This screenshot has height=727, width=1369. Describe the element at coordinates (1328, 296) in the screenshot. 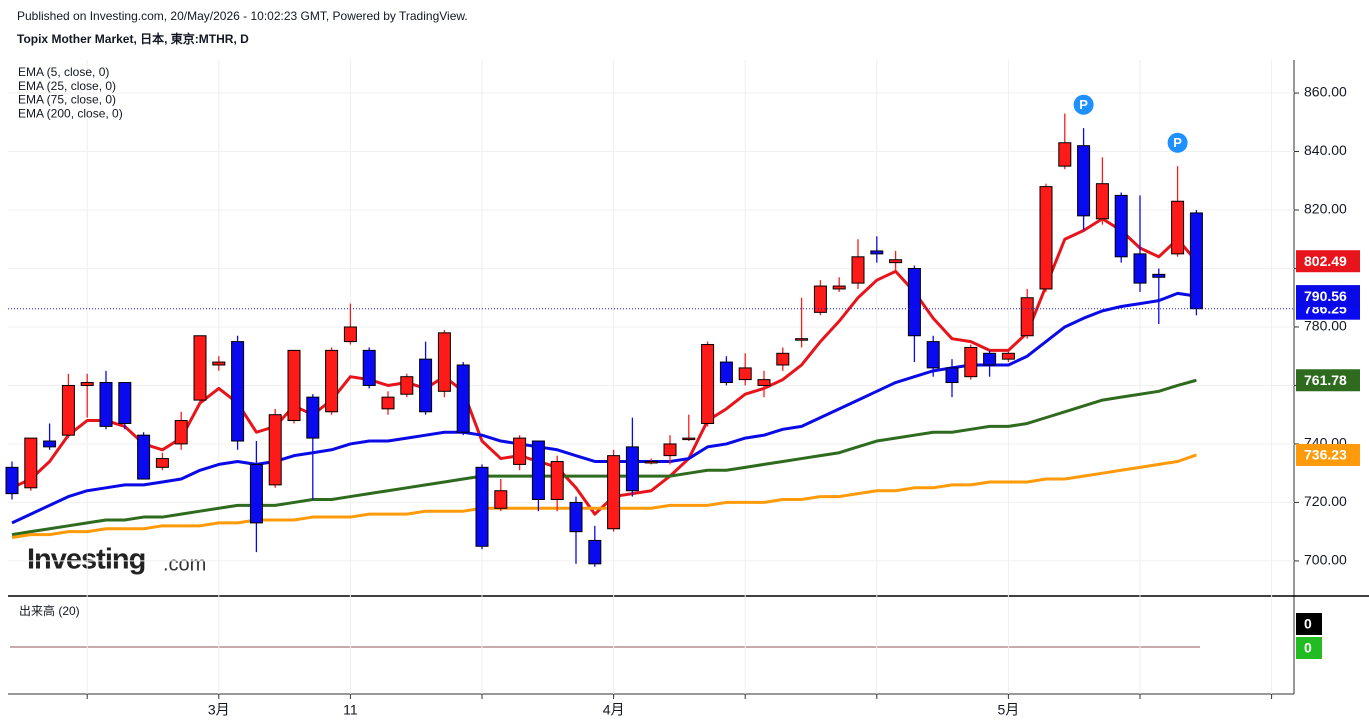

I see `ema25-price-box` at that location.